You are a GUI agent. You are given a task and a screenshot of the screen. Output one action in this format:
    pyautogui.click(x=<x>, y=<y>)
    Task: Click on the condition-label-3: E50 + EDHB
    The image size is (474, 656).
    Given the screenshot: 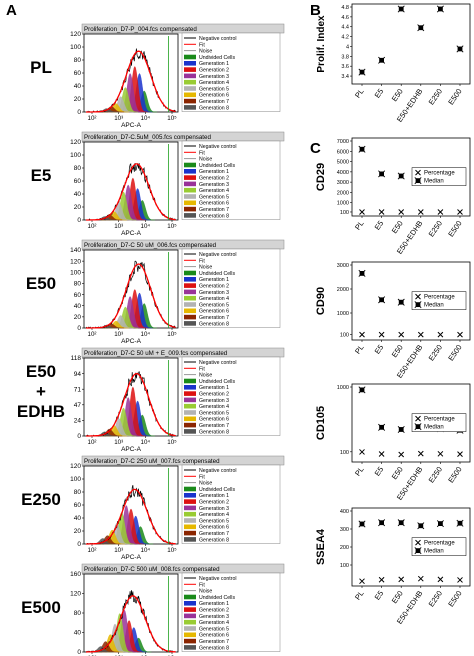 What is the action you would take?
    pyautogui.click(x=41, y=392)
    